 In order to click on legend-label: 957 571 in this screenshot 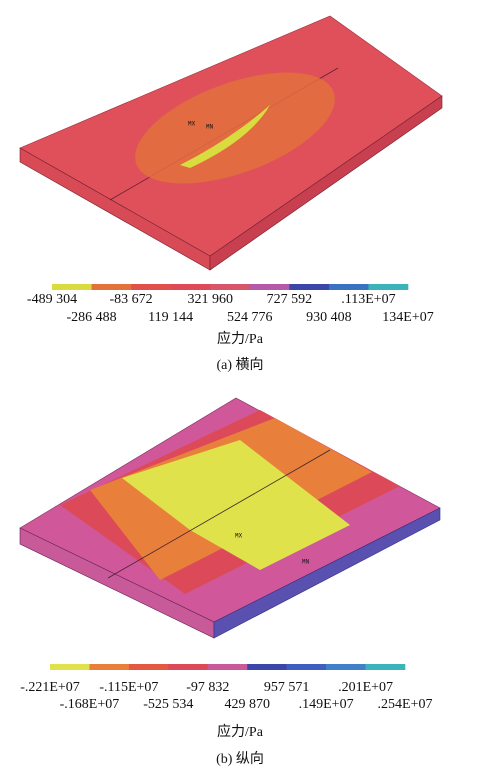, I will do `click(287, 687)`.